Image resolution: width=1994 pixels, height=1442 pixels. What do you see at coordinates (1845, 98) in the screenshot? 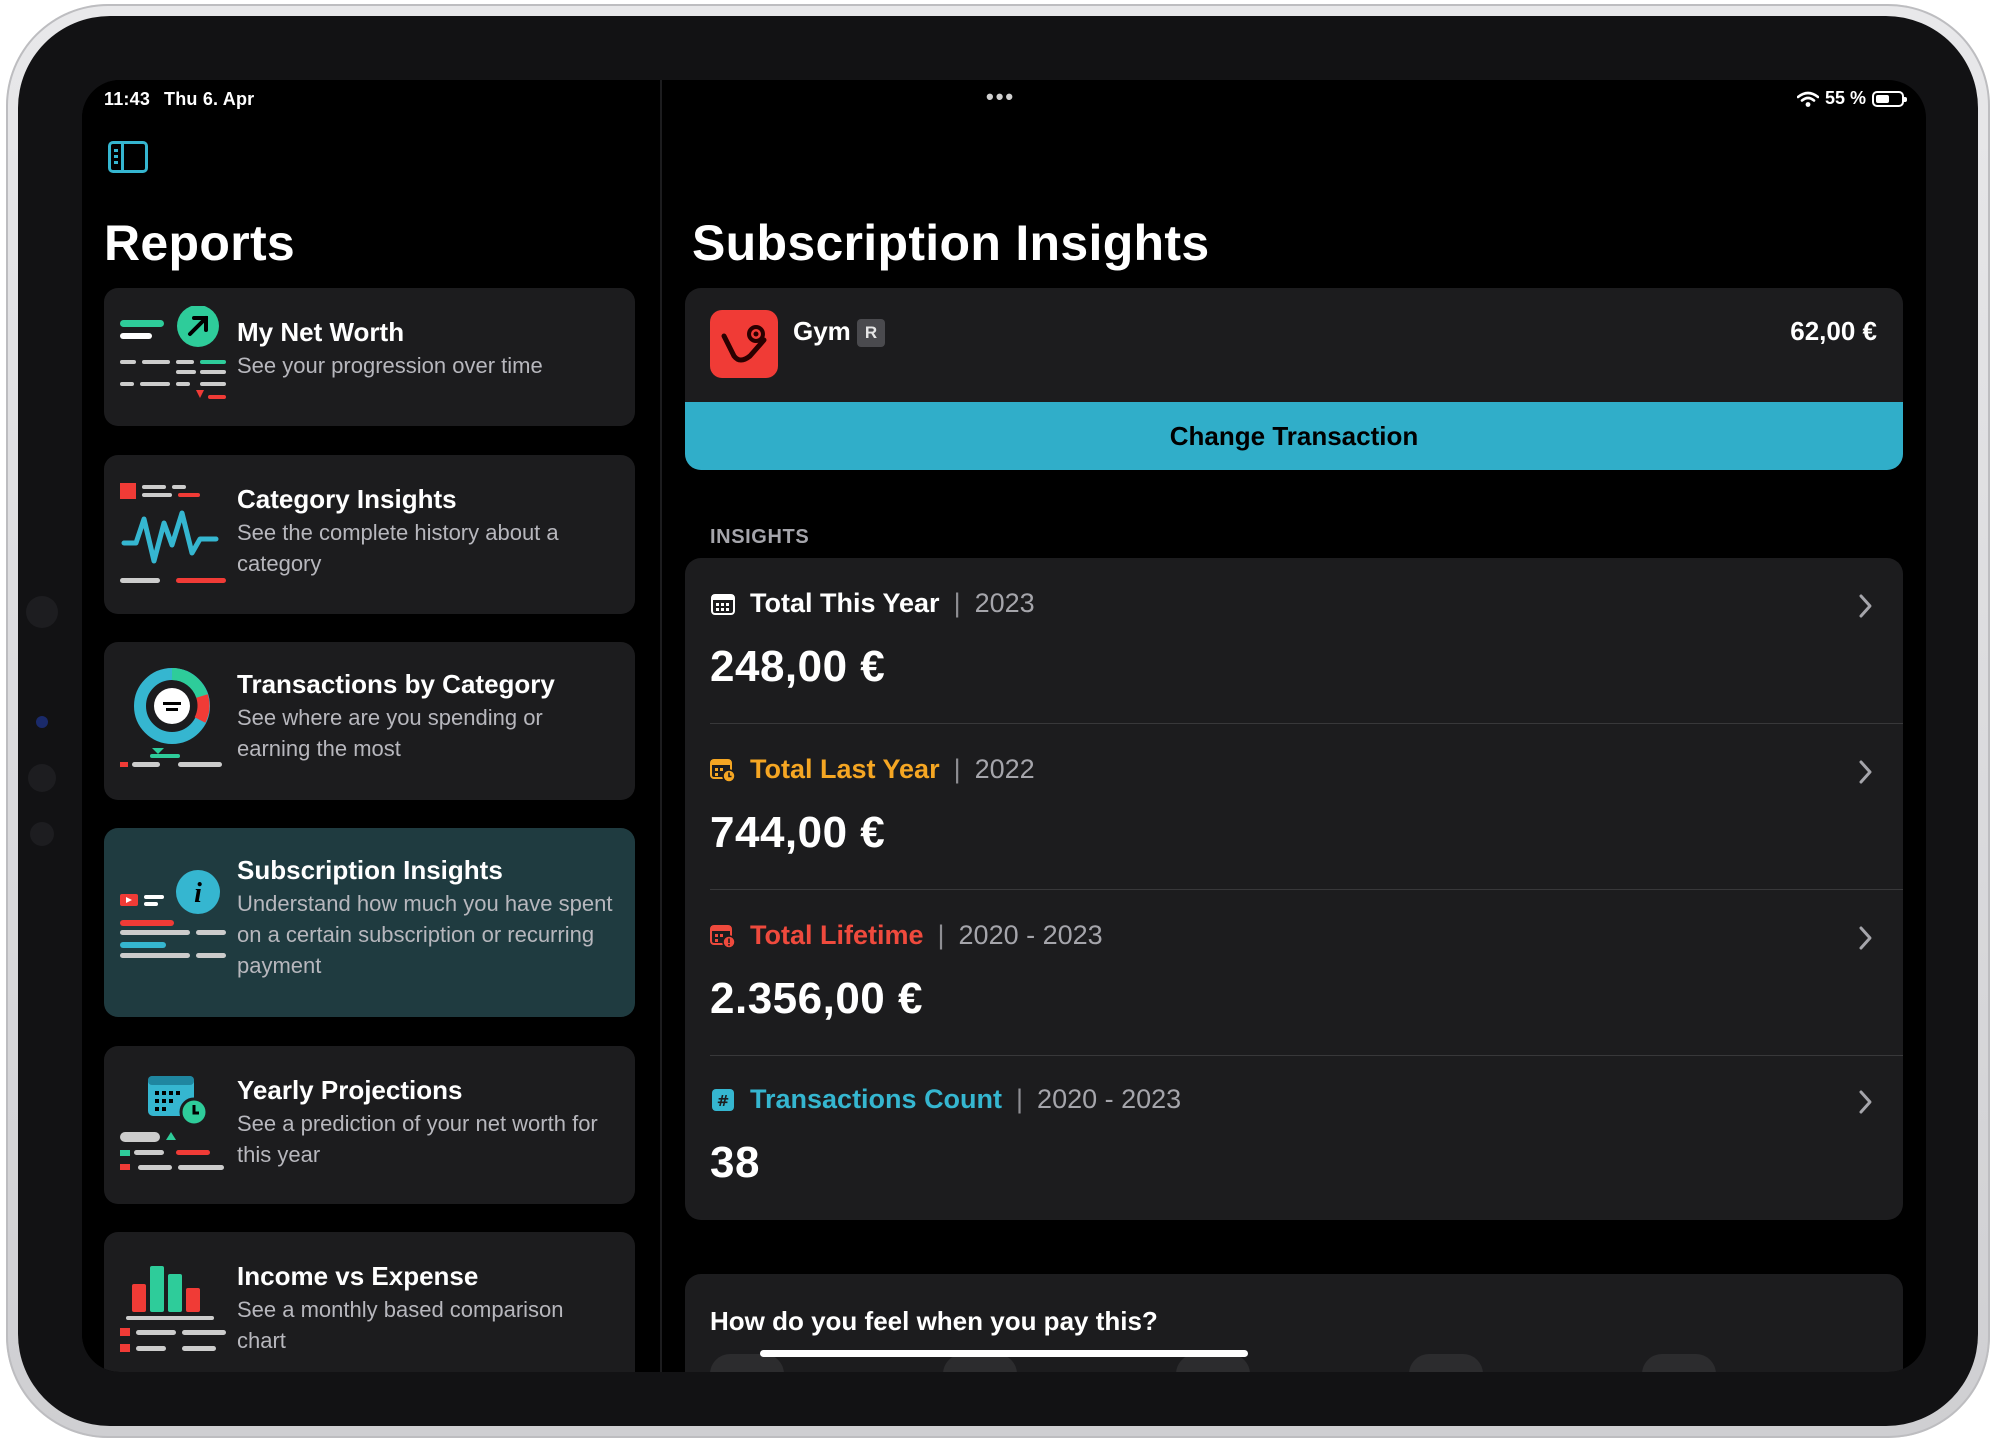
I see `battery-percentage: 55 %` at bounding box center [1845, 98].